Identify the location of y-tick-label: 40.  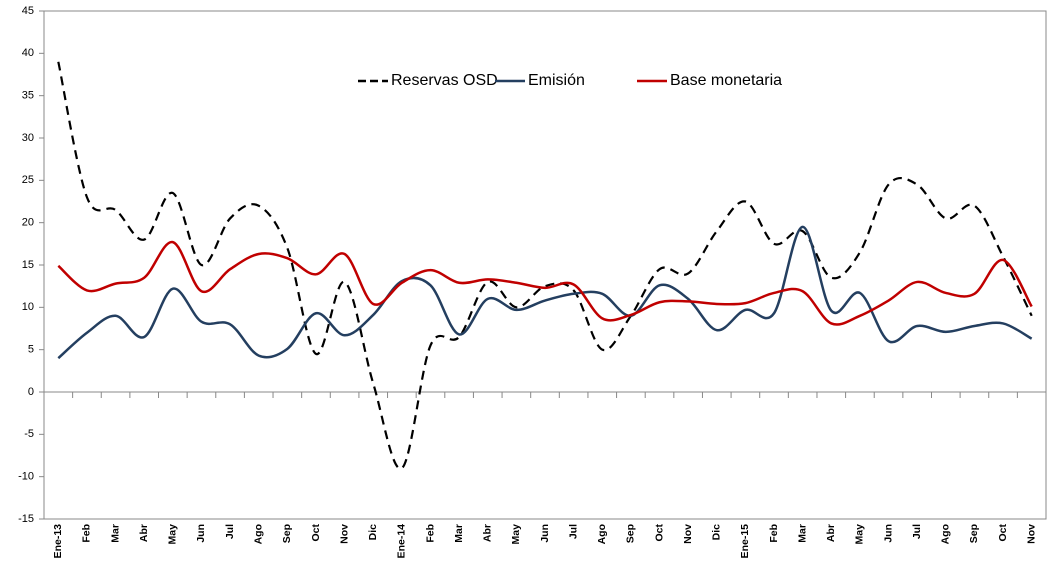
(28, 53).